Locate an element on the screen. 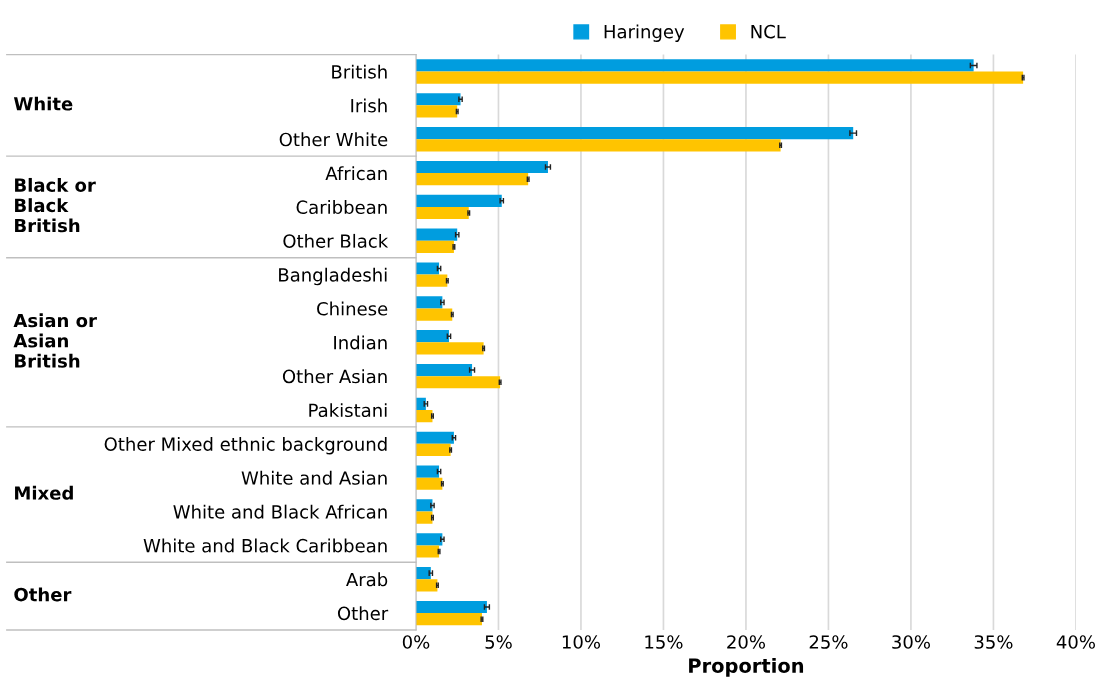 The image size is (1099, 700). y-tick-label: Chinese is located at coordinates (352, 308).